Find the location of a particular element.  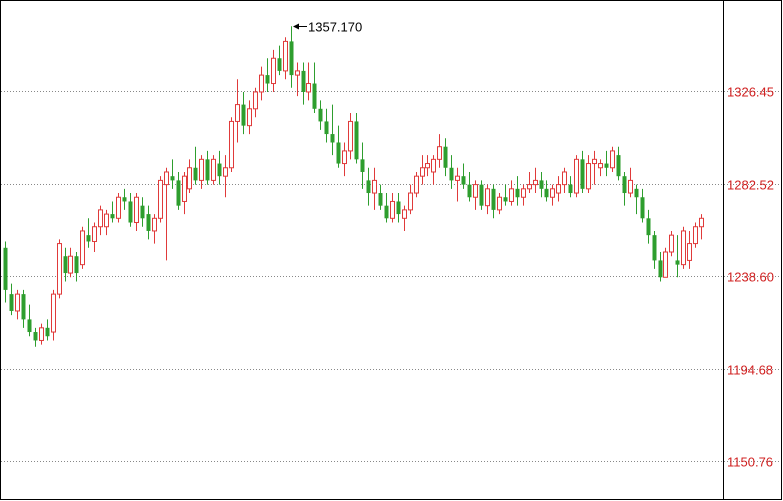

y-axis-ticks: 1326.45 1282.52 1238.60 1194.68 1150.76 is located at coordinates (750, 277).